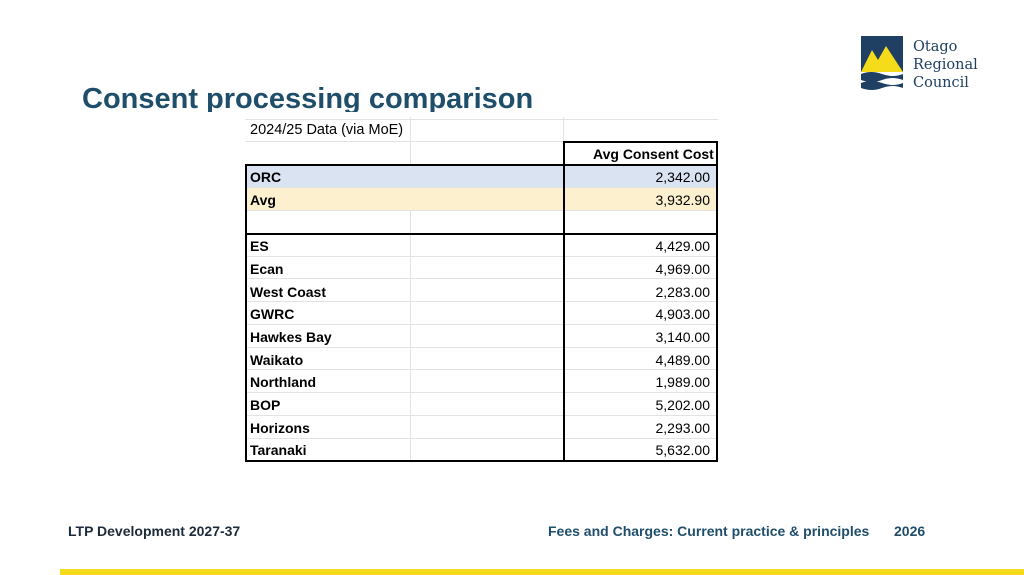 The image size is (1024, 575). Describe the element at coordinates (683, 337) in the screenshot. I see `row-value-hawkes-bay: 3,140.00` at that location.